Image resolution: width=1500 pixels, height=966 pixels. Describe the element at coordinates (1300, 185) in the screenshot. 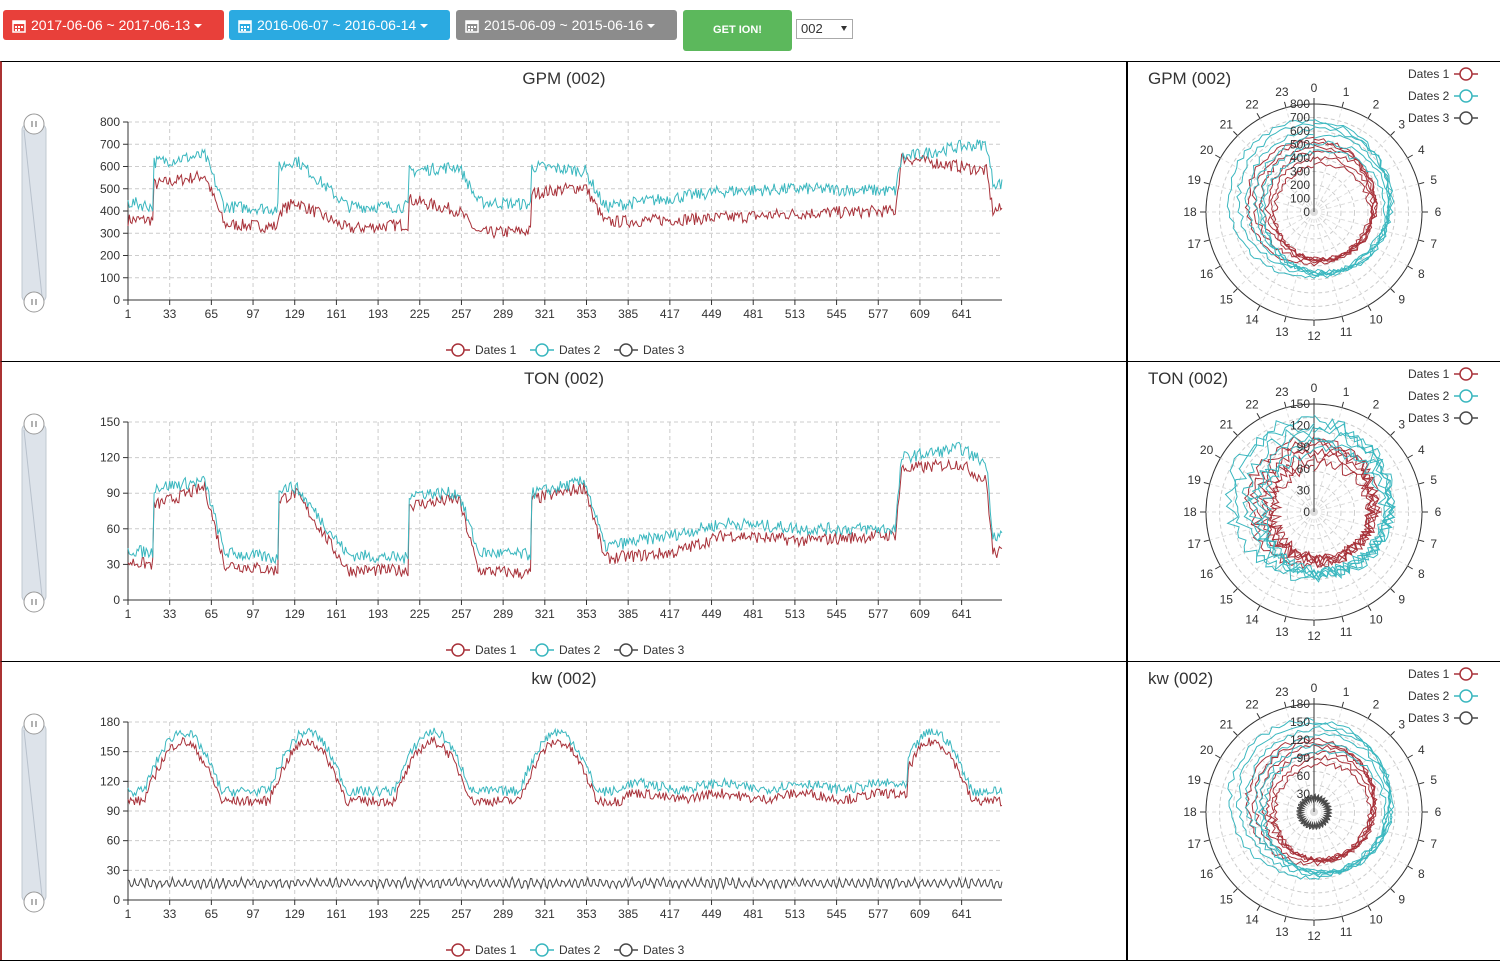

I see `r-tick-label: 200` at that location.